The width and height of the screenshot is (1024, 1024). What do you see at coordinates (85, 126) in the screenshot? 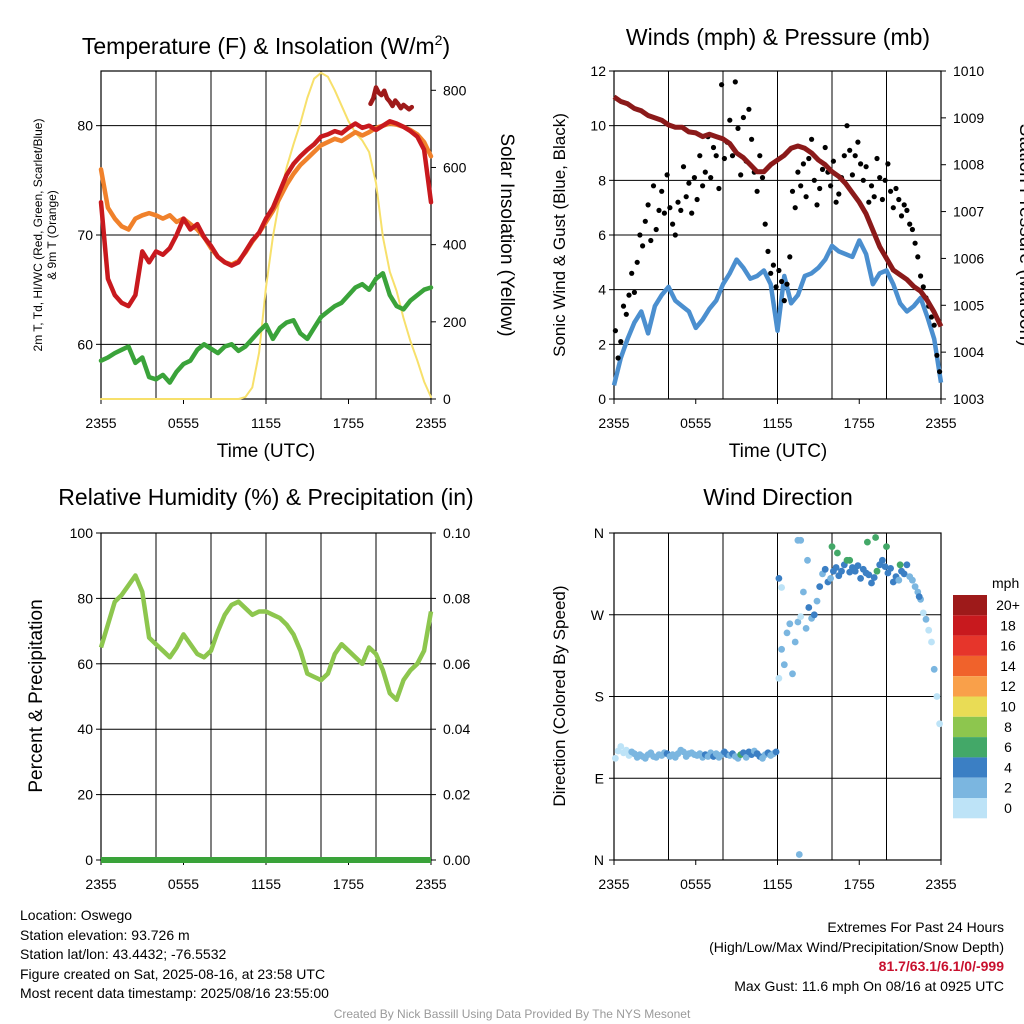
I see `y-tick-label-left: 80` at bounding box center [85, 126].